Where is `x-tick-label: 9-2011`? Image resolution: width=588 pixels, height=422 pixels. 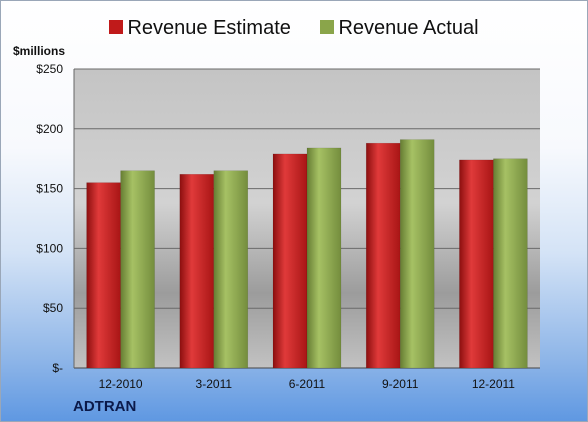 x-tick-label: 9-2011 is located at coordinates (400, 384).